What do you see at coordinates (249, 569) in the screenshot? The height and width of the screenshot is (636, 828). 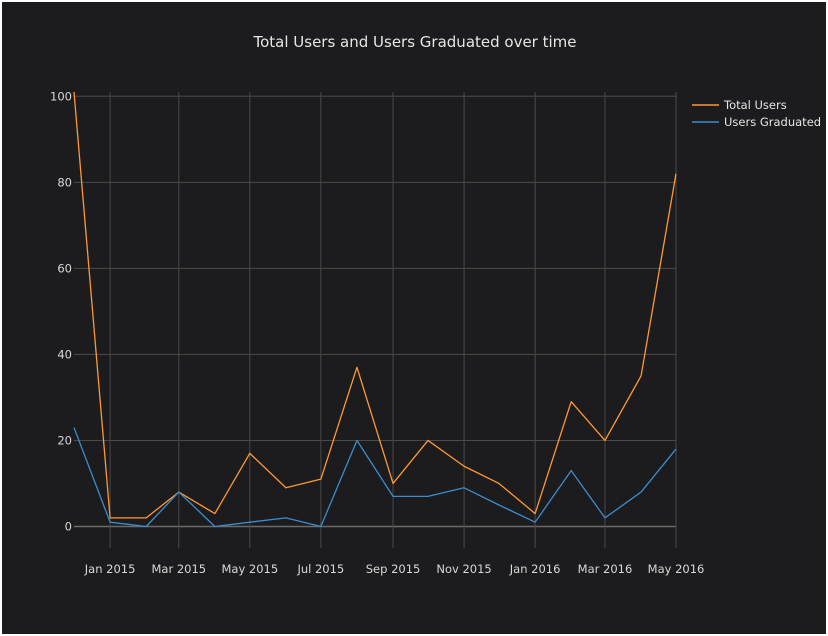 I see `x-tick-label: May 2015` at bounding box center [249, 569].